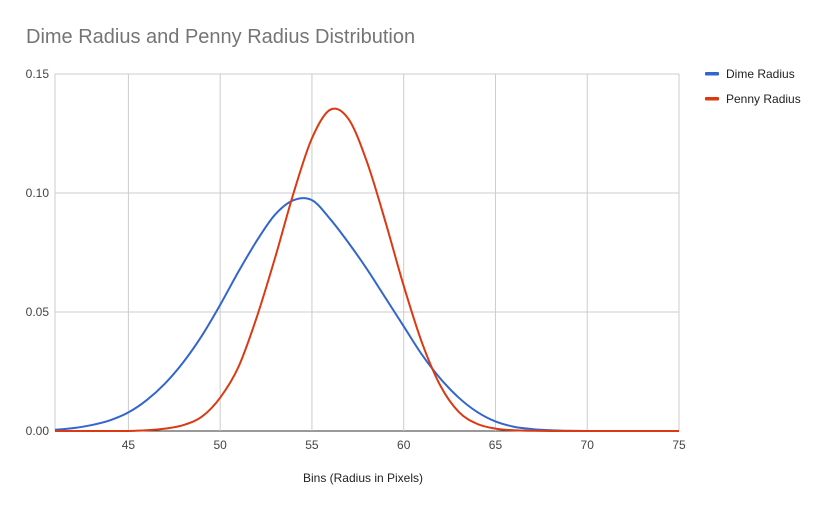 The image size is (826, 511). Describe the element at coordinates (220, 445) in the screenshot. I see `x-tick-label: 50` at that location.